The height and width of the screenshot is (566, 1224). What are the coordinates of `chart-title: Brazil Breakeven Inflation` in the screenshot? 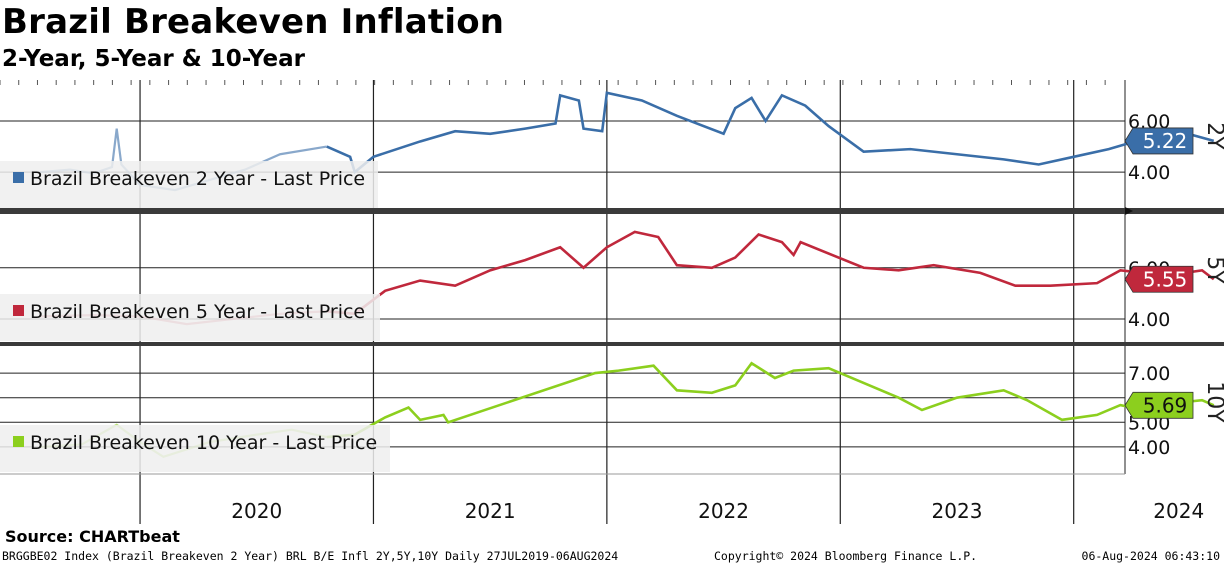 It's located at (253, 22).